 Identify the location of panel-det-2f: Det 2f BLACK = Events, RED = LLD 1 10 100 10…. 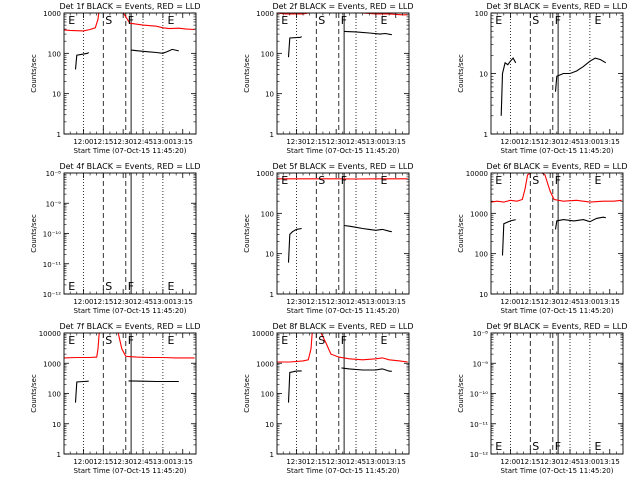
(328, 78).